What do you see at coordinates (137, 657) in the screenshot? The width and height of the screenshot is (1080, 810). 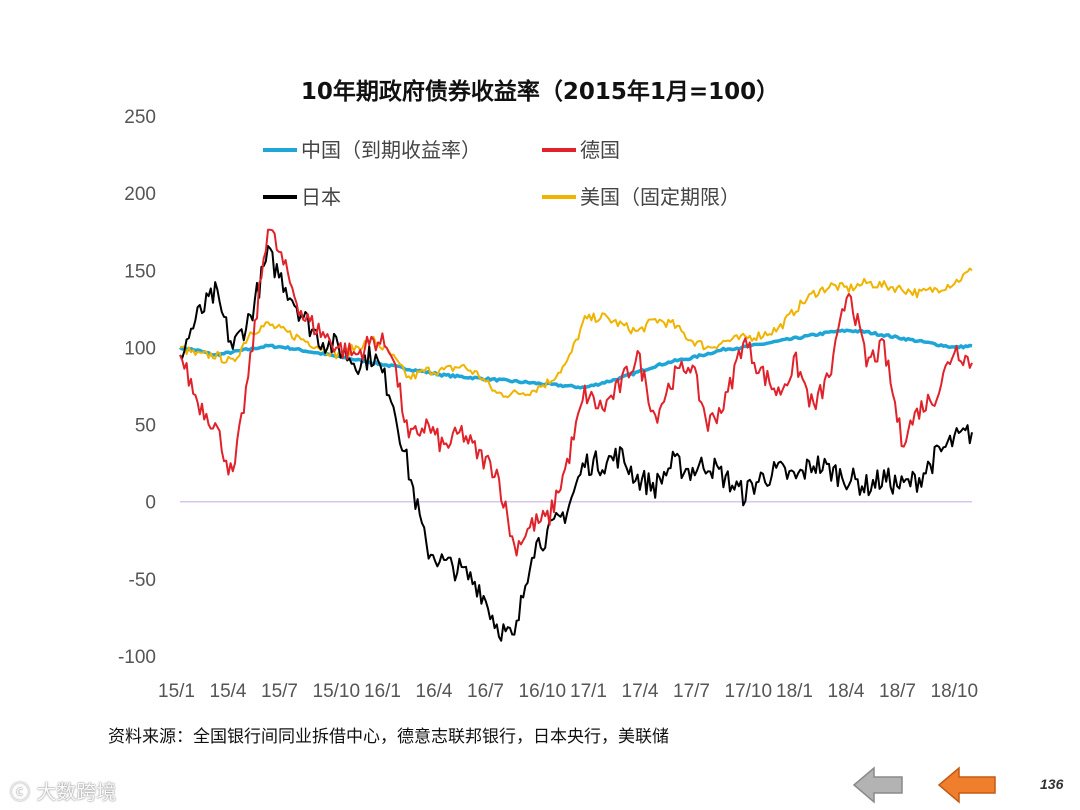 I see `y-tick-label: -100` at bounding box center [137, 657].